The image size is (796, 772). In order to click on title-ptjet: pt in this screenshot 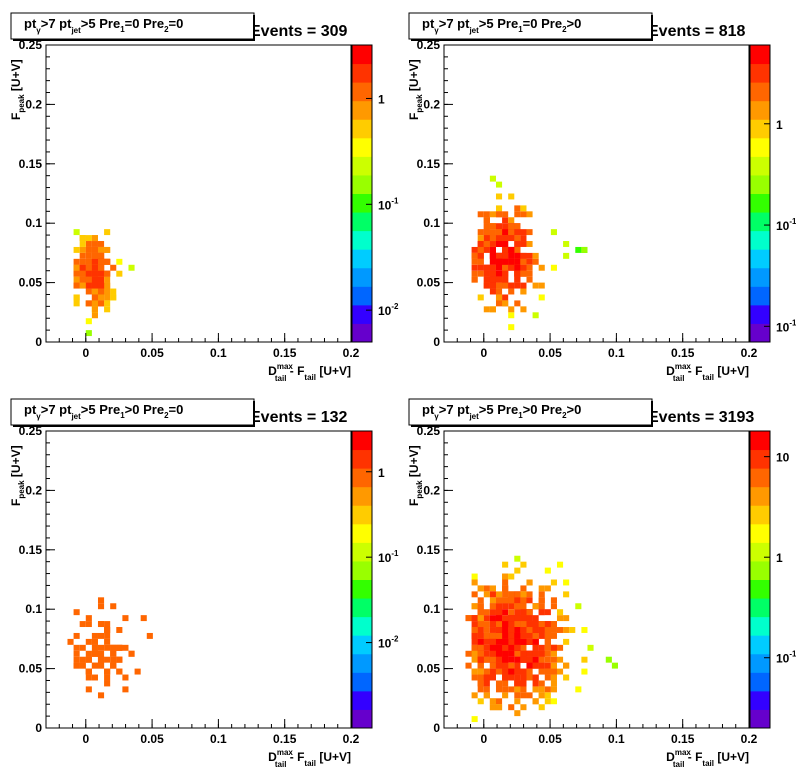, I will do `click(462, 23)`.